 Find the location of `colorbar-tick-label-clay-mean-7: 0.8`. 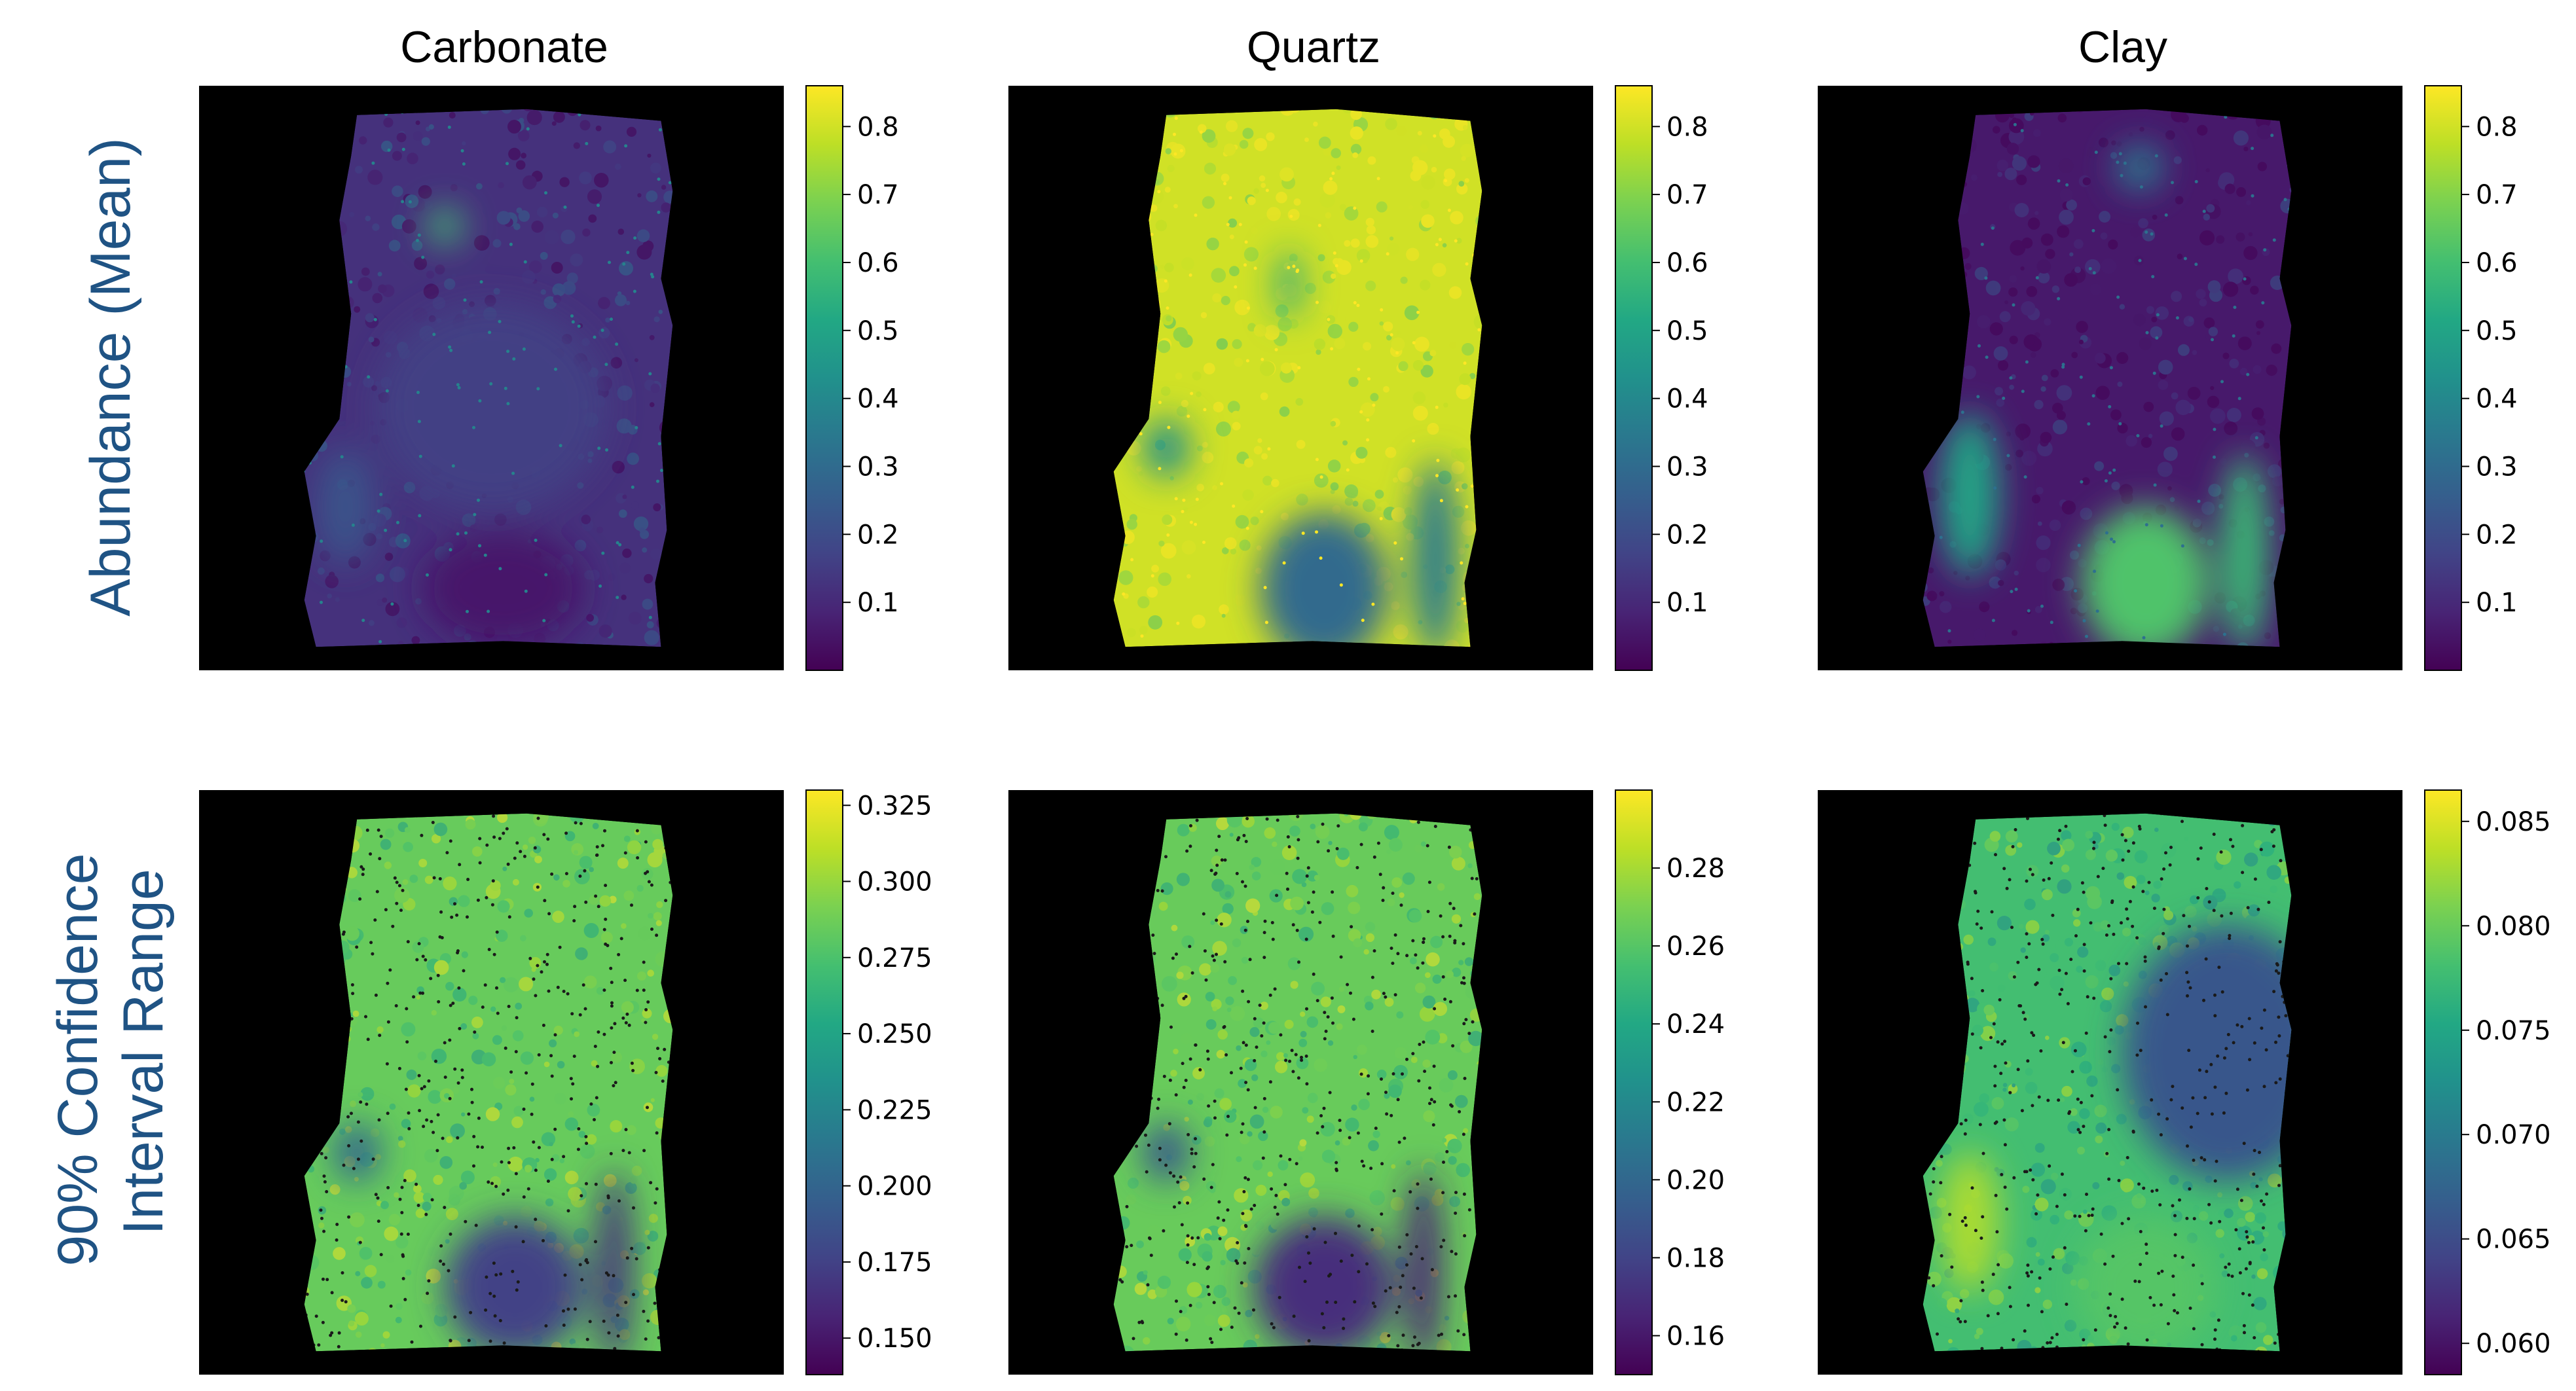

colorbar-tick-label-clay-mean-7: 0.8 is located at coordinates (2497, 127).